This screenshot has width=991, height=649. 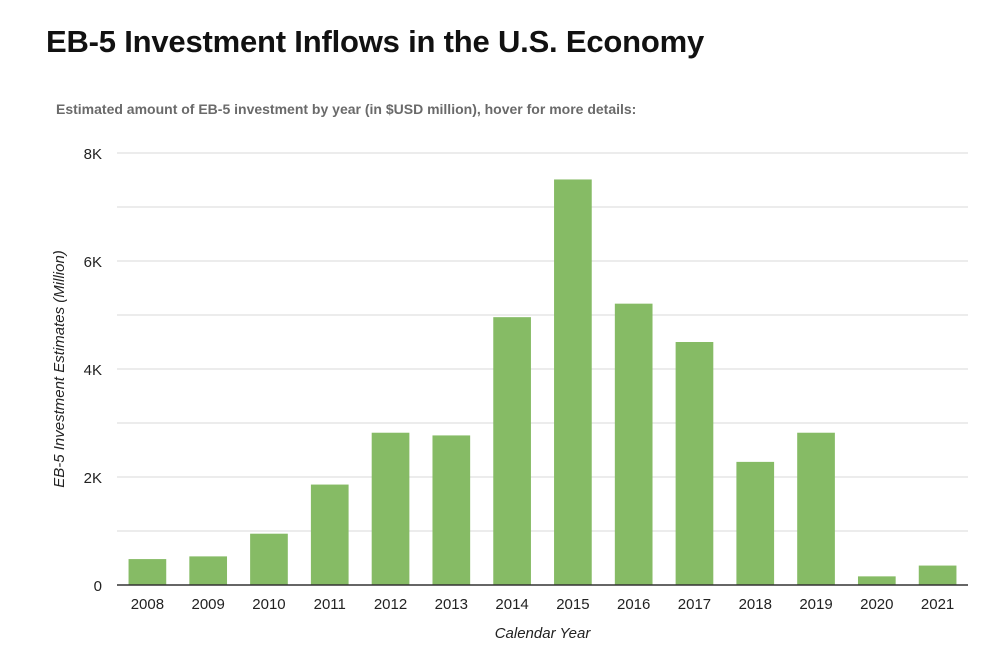 What do you see at coordinates (512, 451) in the screenshot?
I see `bar-2014` at bounding box center [512, 451].